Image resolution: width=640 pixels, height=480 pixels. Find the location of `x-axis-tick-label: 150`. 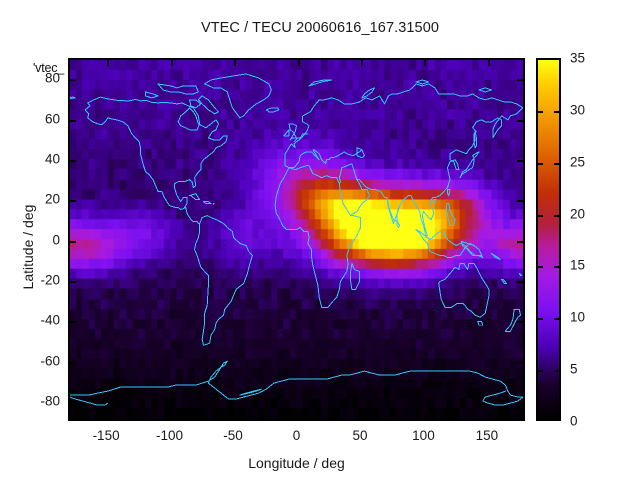

x-axis-tick-label: 150 is located at coordinates (487, 435).